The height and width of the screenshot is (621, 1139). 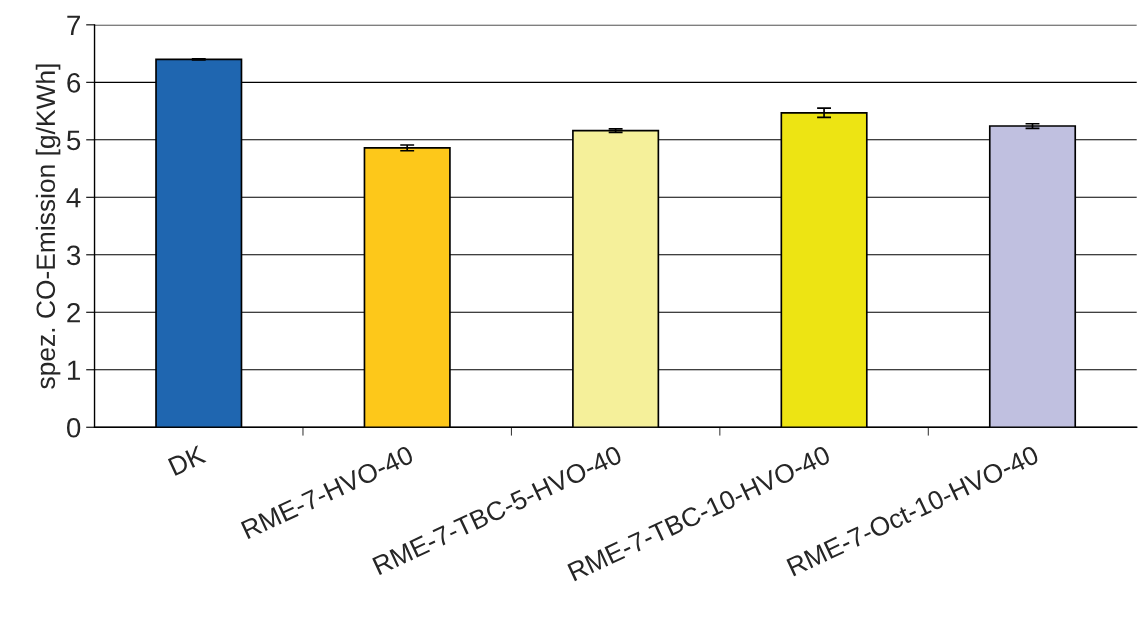 What do you see at coordinates (187, 460) in the screenshot?
I see `x-tick-label: DK` at bounding box center [187, 460].